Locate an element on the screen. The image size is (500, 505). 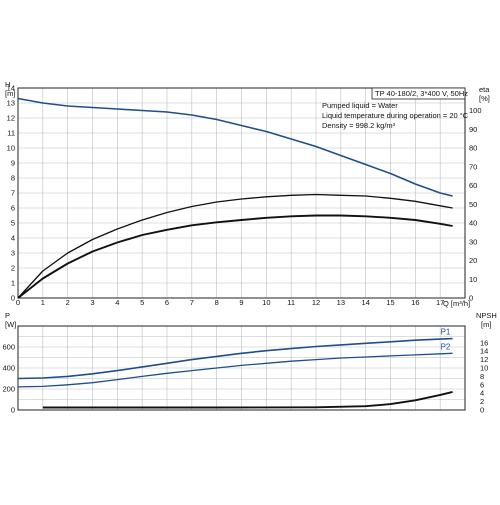
npsh-tick-label: 4 is located at coordinates (482, 393).